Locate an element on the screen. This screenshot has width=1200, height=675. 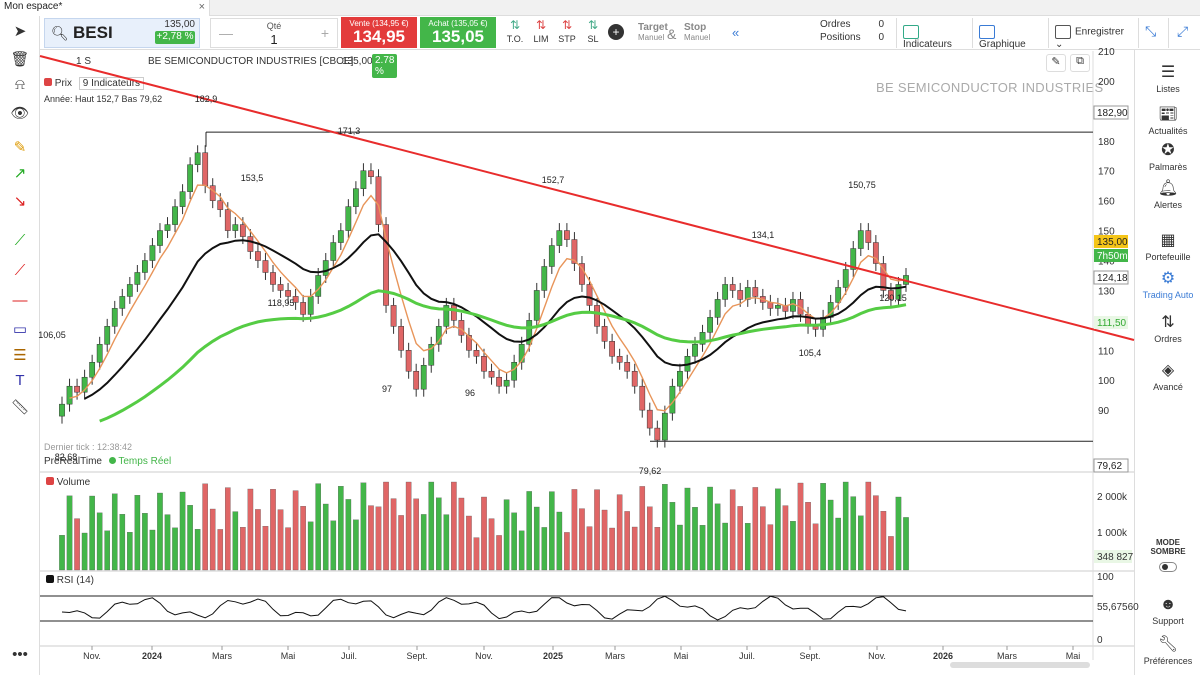
dark-mode-label: MODE SOMBRE is located at coordinates (1168, 547).